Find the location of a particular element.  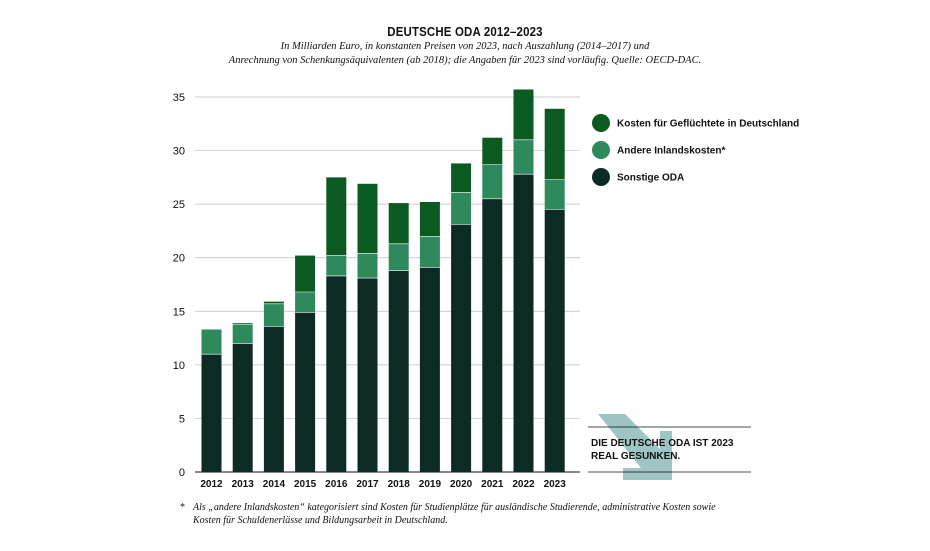

x-tick-label: 2020 is located at coordinates (461, 484).